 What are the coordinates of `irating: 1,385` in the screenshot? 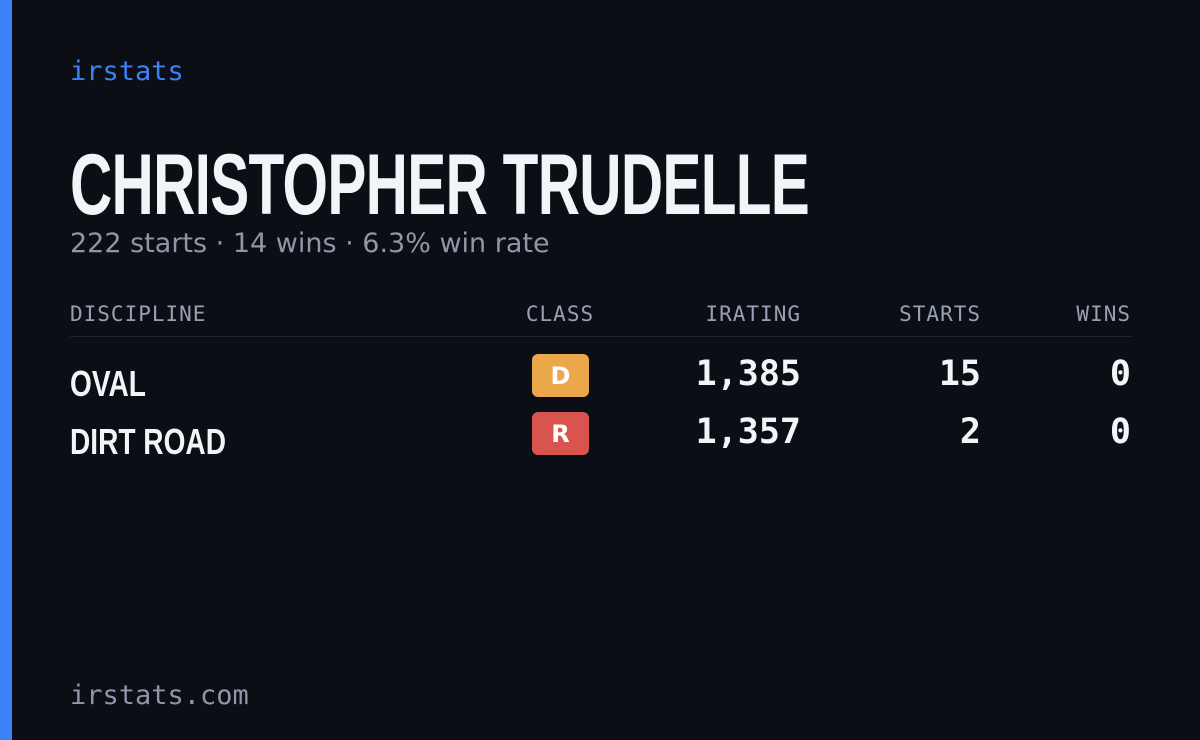 It's located at (748, 374).